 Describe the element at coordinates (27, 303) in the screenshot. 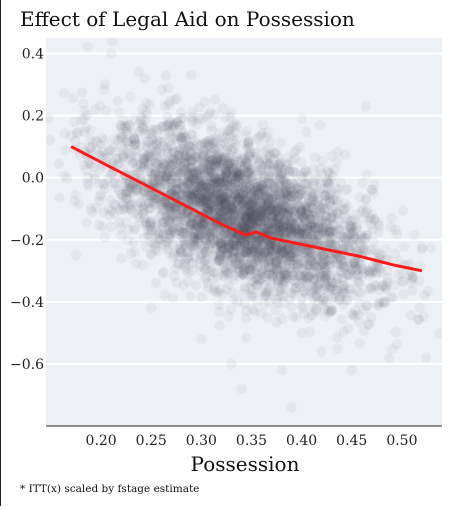

I see `y-tick-label: −0.4` at that location.